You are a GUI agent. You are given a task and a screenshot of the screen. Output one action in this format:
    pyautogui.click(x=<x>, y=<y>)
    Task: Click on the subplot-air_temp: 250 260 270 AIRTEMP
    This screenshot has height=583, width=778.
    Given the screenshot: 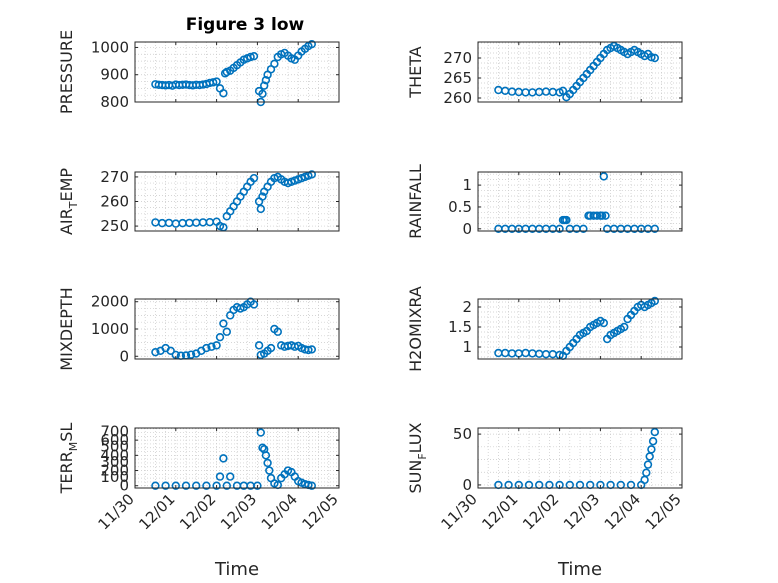 What is the action you would take?
    pyautogui.click(x=198, y=201)
    